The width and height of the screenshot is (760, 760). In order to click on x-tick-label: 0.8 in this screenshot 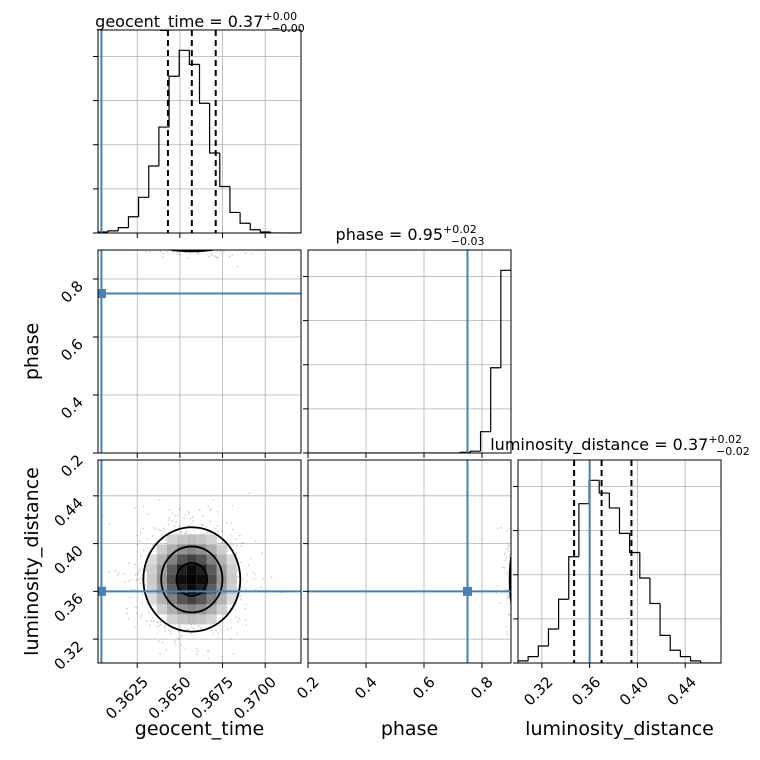, I will do `click(482, 688)`.